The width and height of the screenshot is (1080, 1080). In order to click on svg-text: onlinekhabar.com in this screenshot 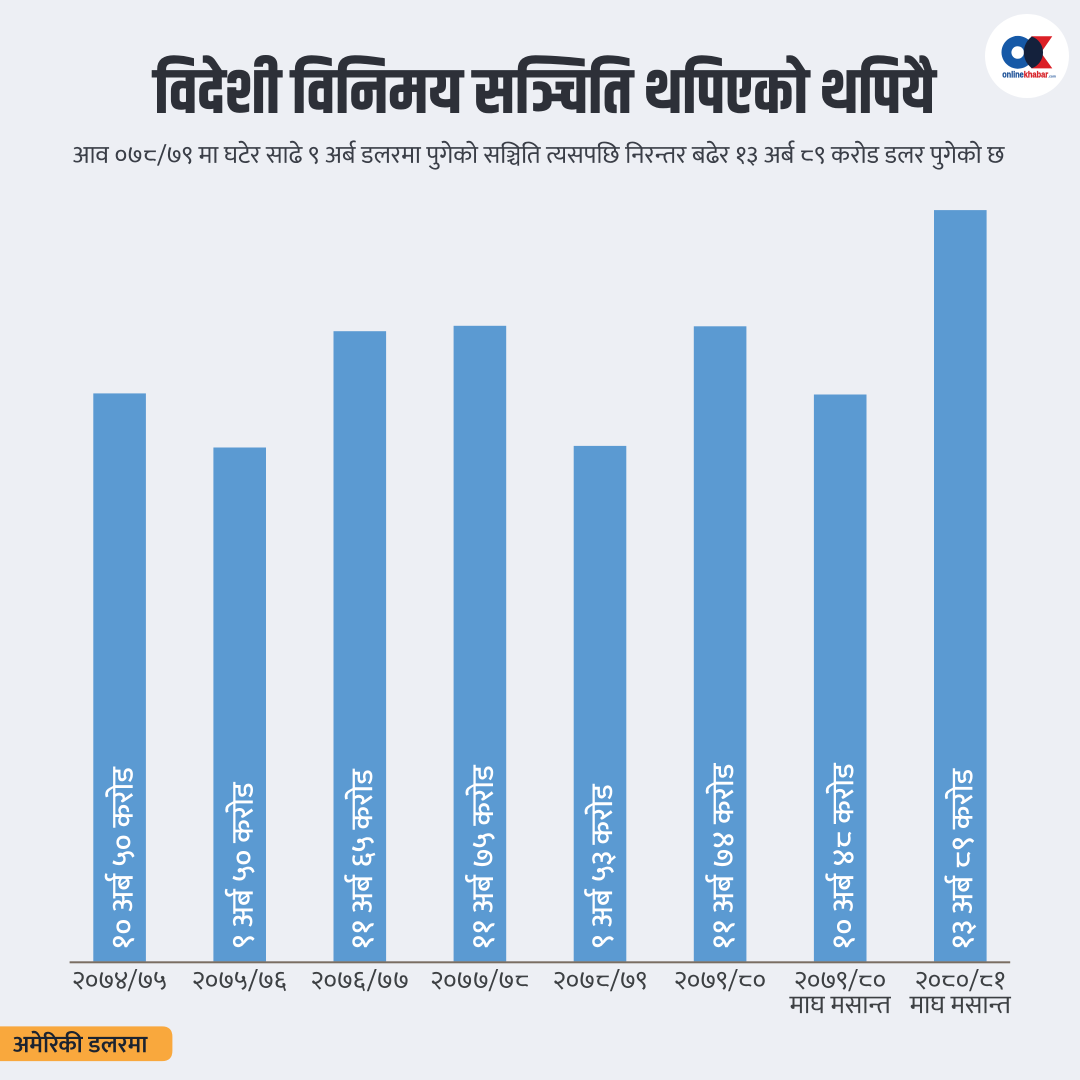, I will do `click(1029, 74)`.